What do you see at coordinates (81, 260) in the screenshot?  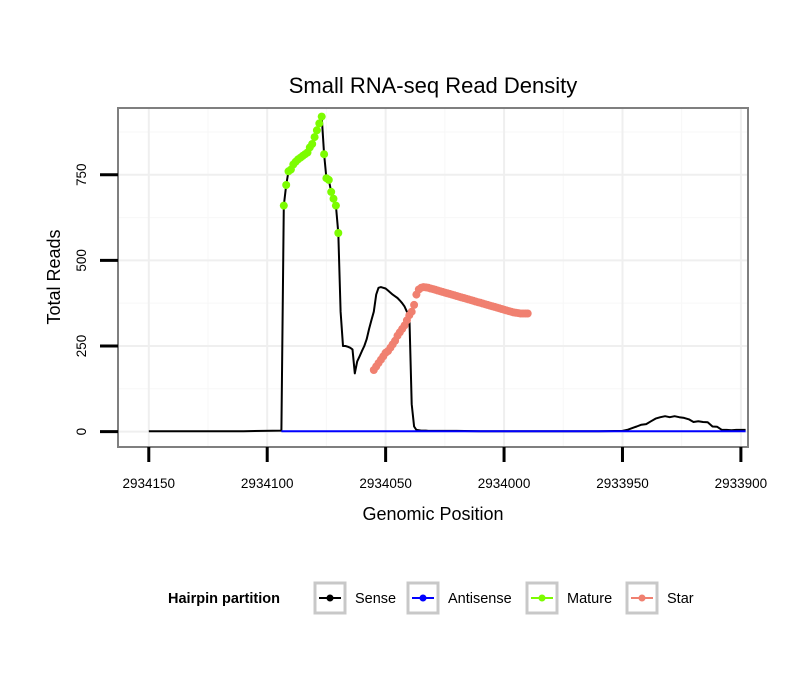 I see `y-tick-label: 500` at bounding box center [81, 260].